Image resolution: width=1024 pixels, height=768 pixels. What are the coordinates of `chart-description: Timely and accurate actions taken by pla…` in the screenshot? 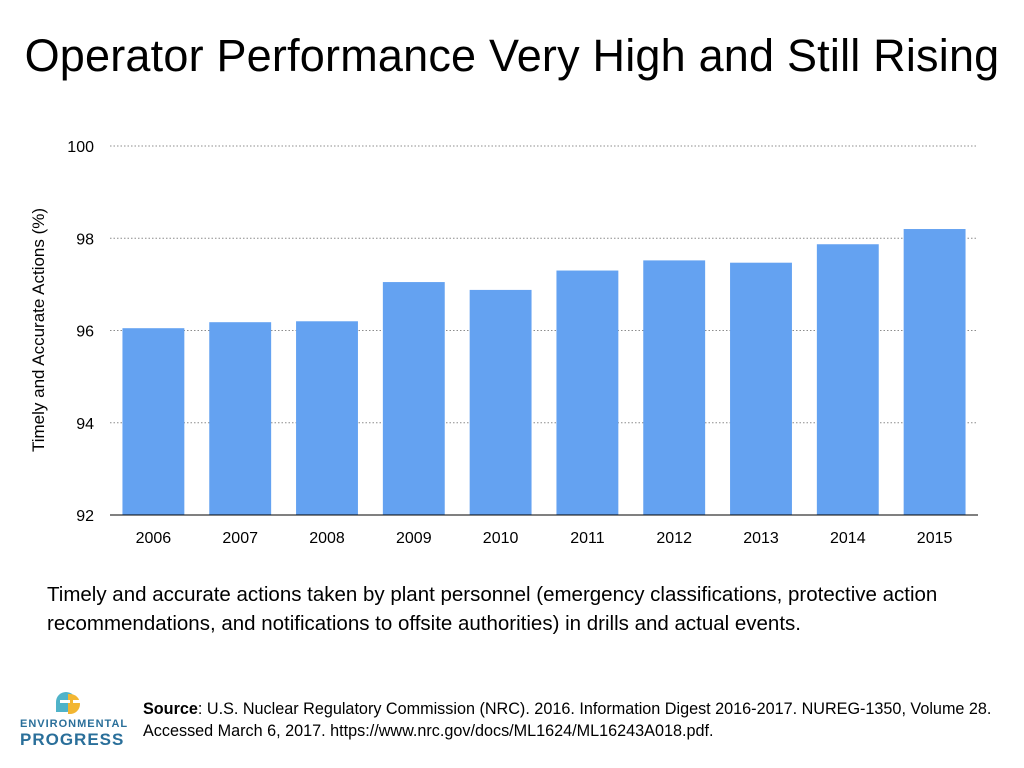 It's located at (492, 609).